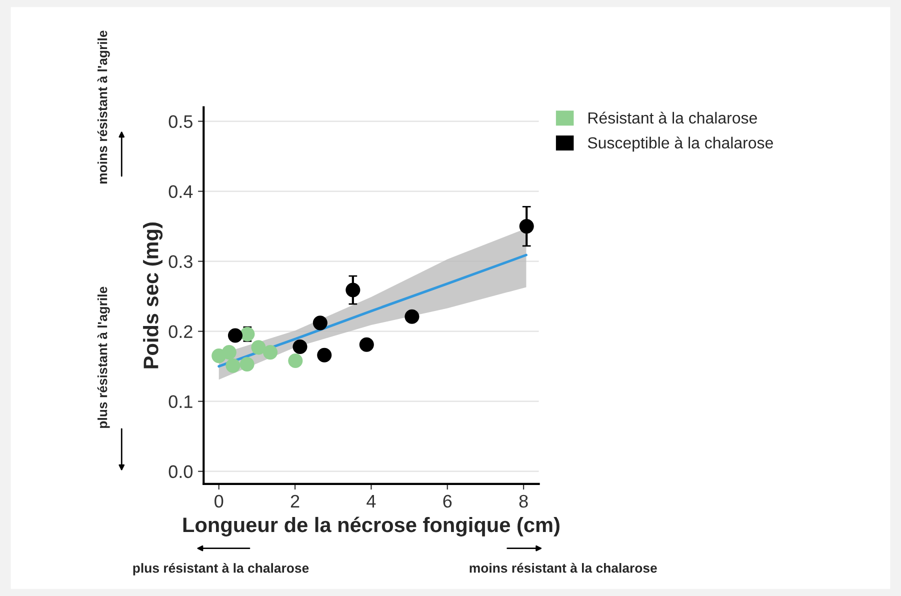 The width and height of the screenshot is (901, 596). I want to click on y-tick-label: 0.0, so click(180, 471).